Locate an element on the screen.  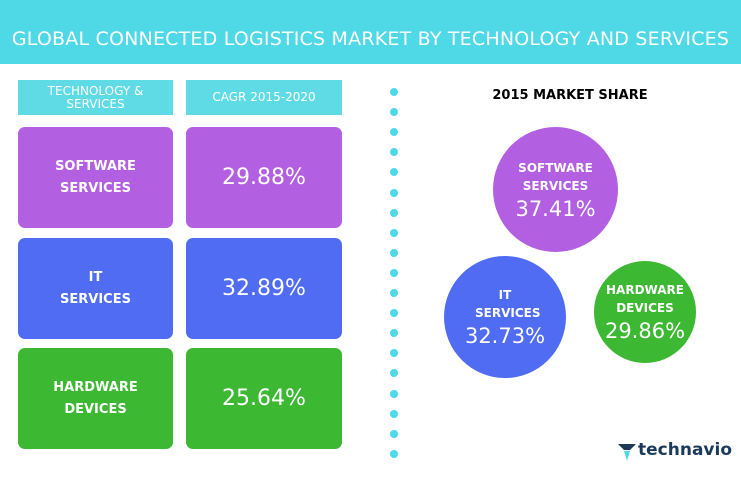
row-label-cell: SOFTWARE SERVICES is located at coordinates (95, 177).